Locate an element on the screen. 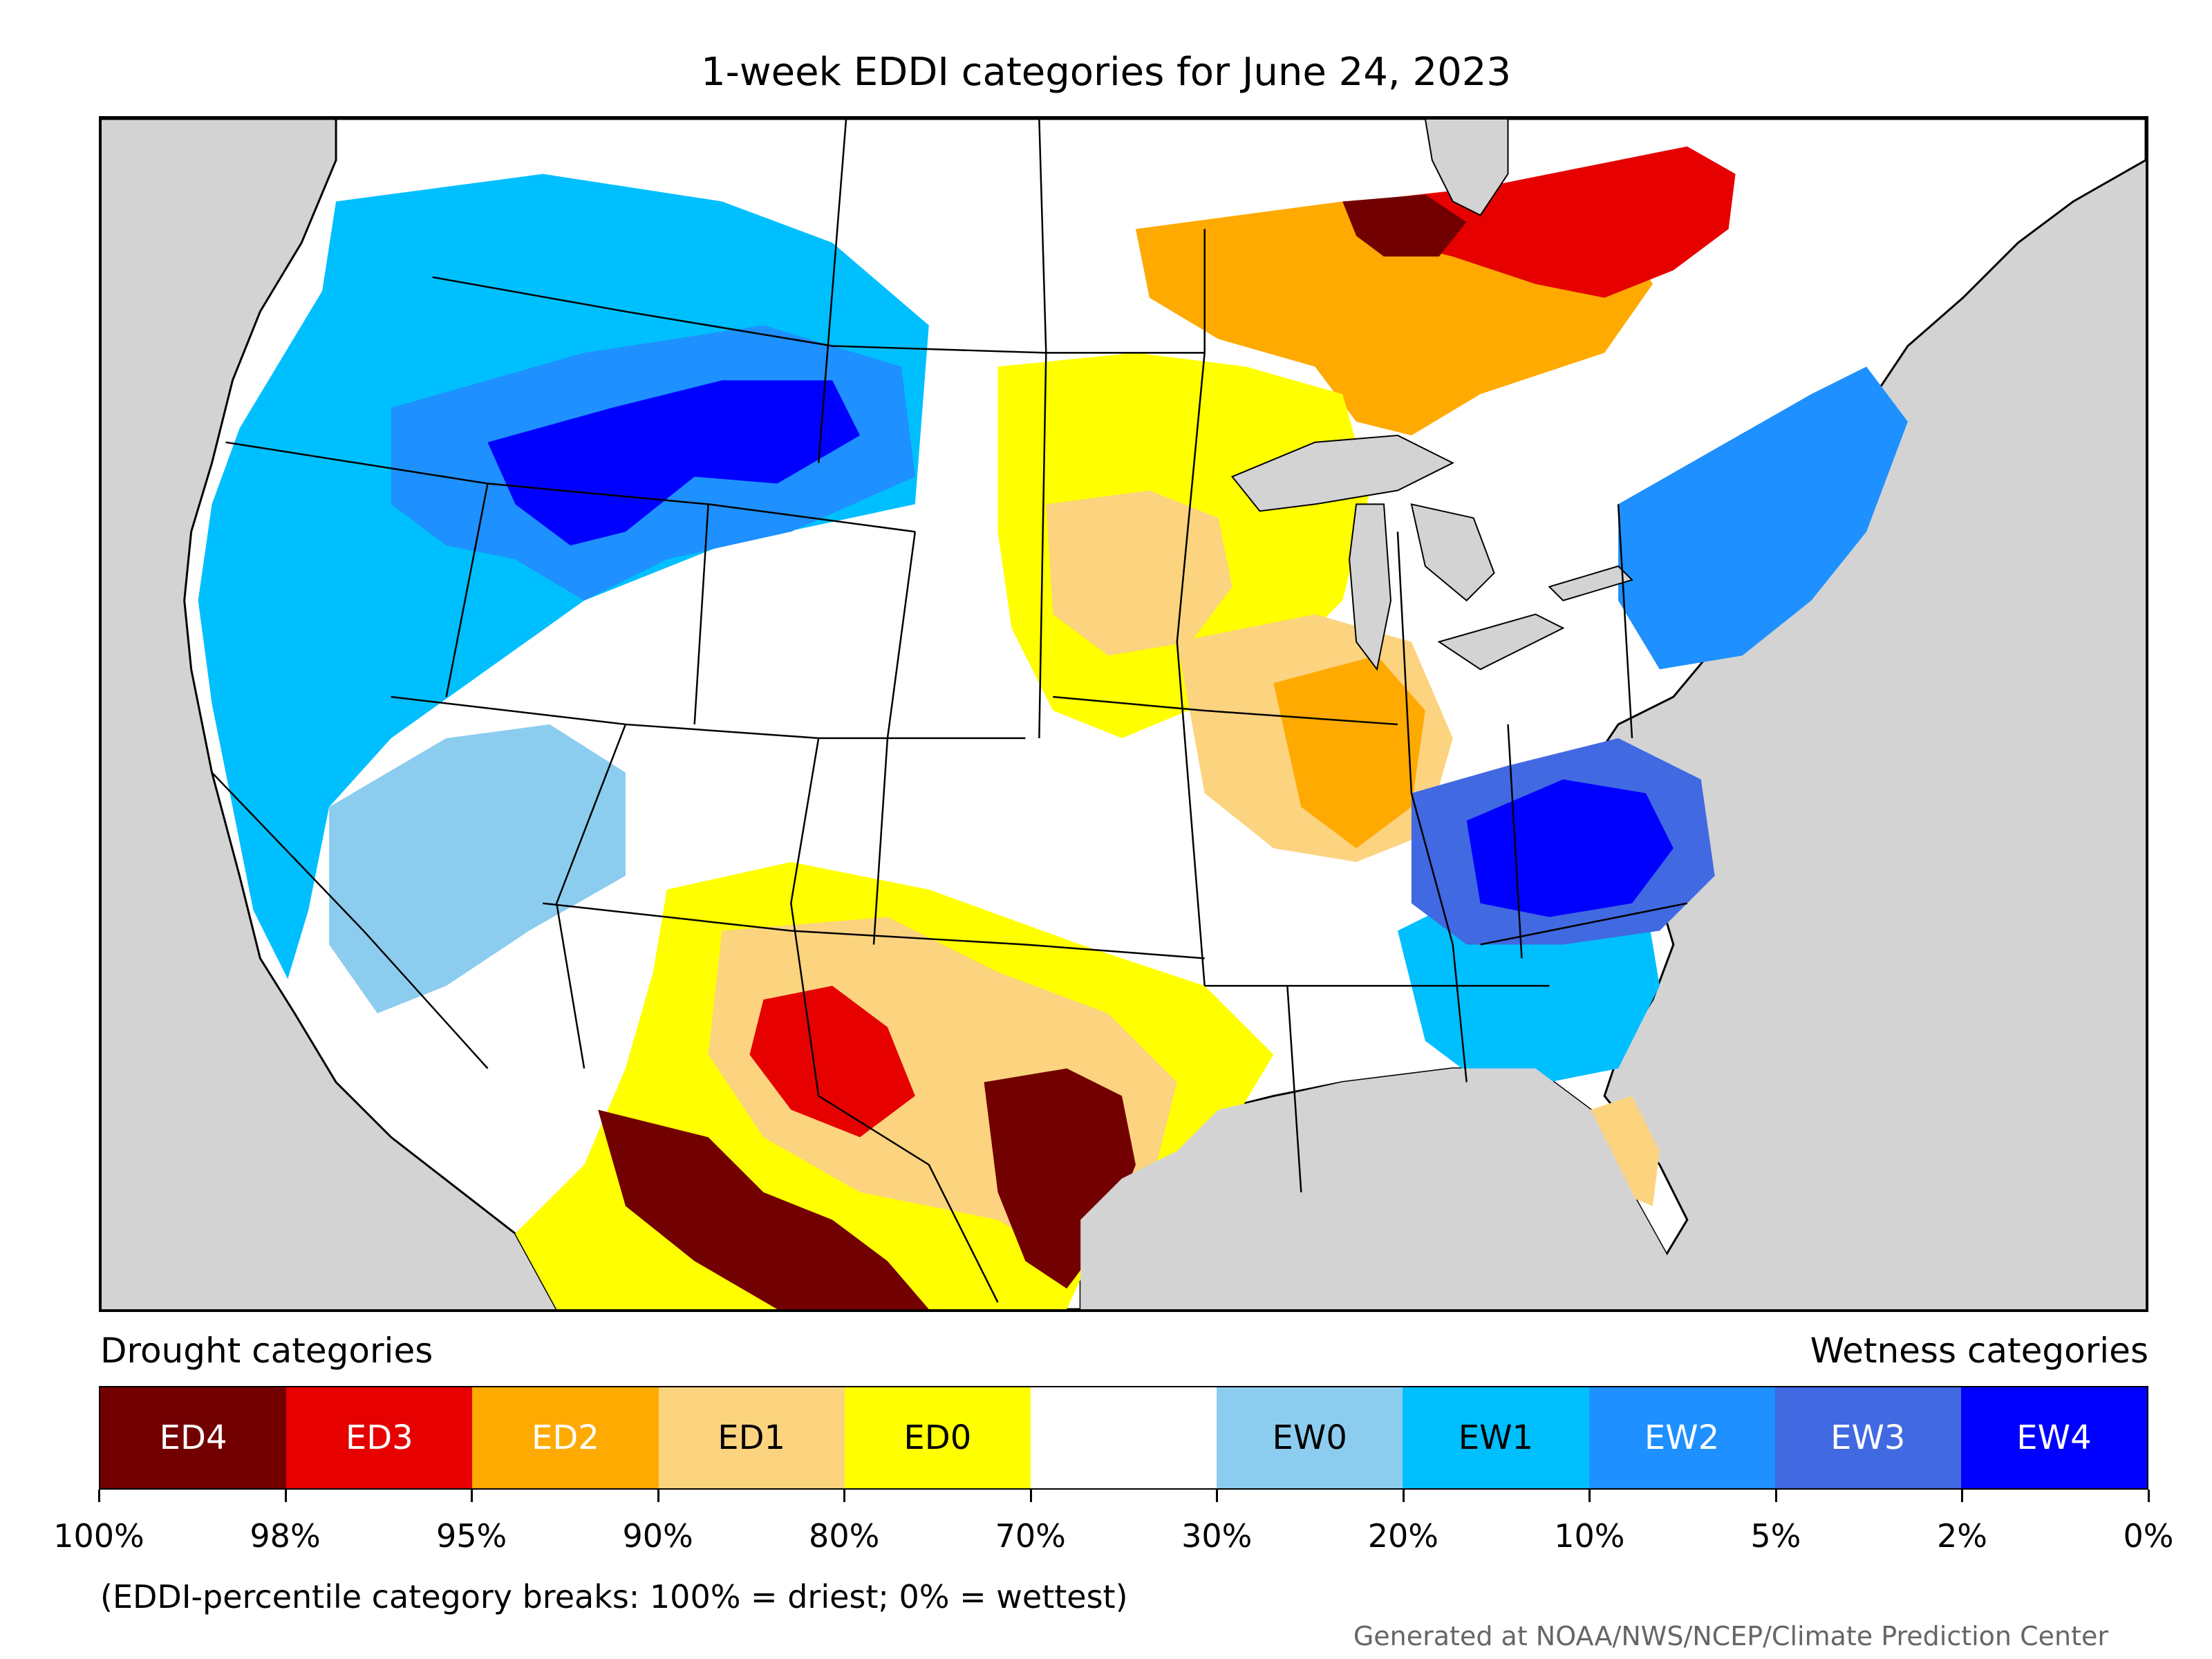  colorbar-segment-normal is located at coordinates (1124, 1437).